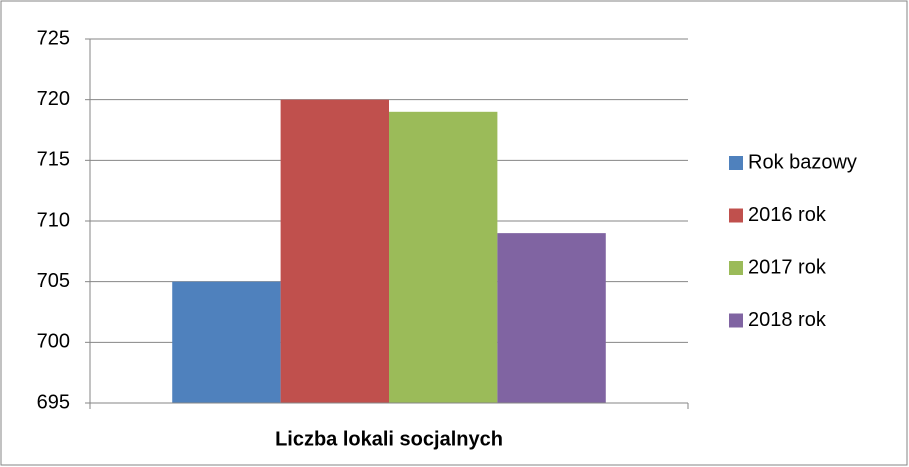 This screenshot has height=467, width=909. What do you see at coordinates (53, 160) in the screenshot?
I see `y-tick-label: 715` at bounding box center [53, 160].